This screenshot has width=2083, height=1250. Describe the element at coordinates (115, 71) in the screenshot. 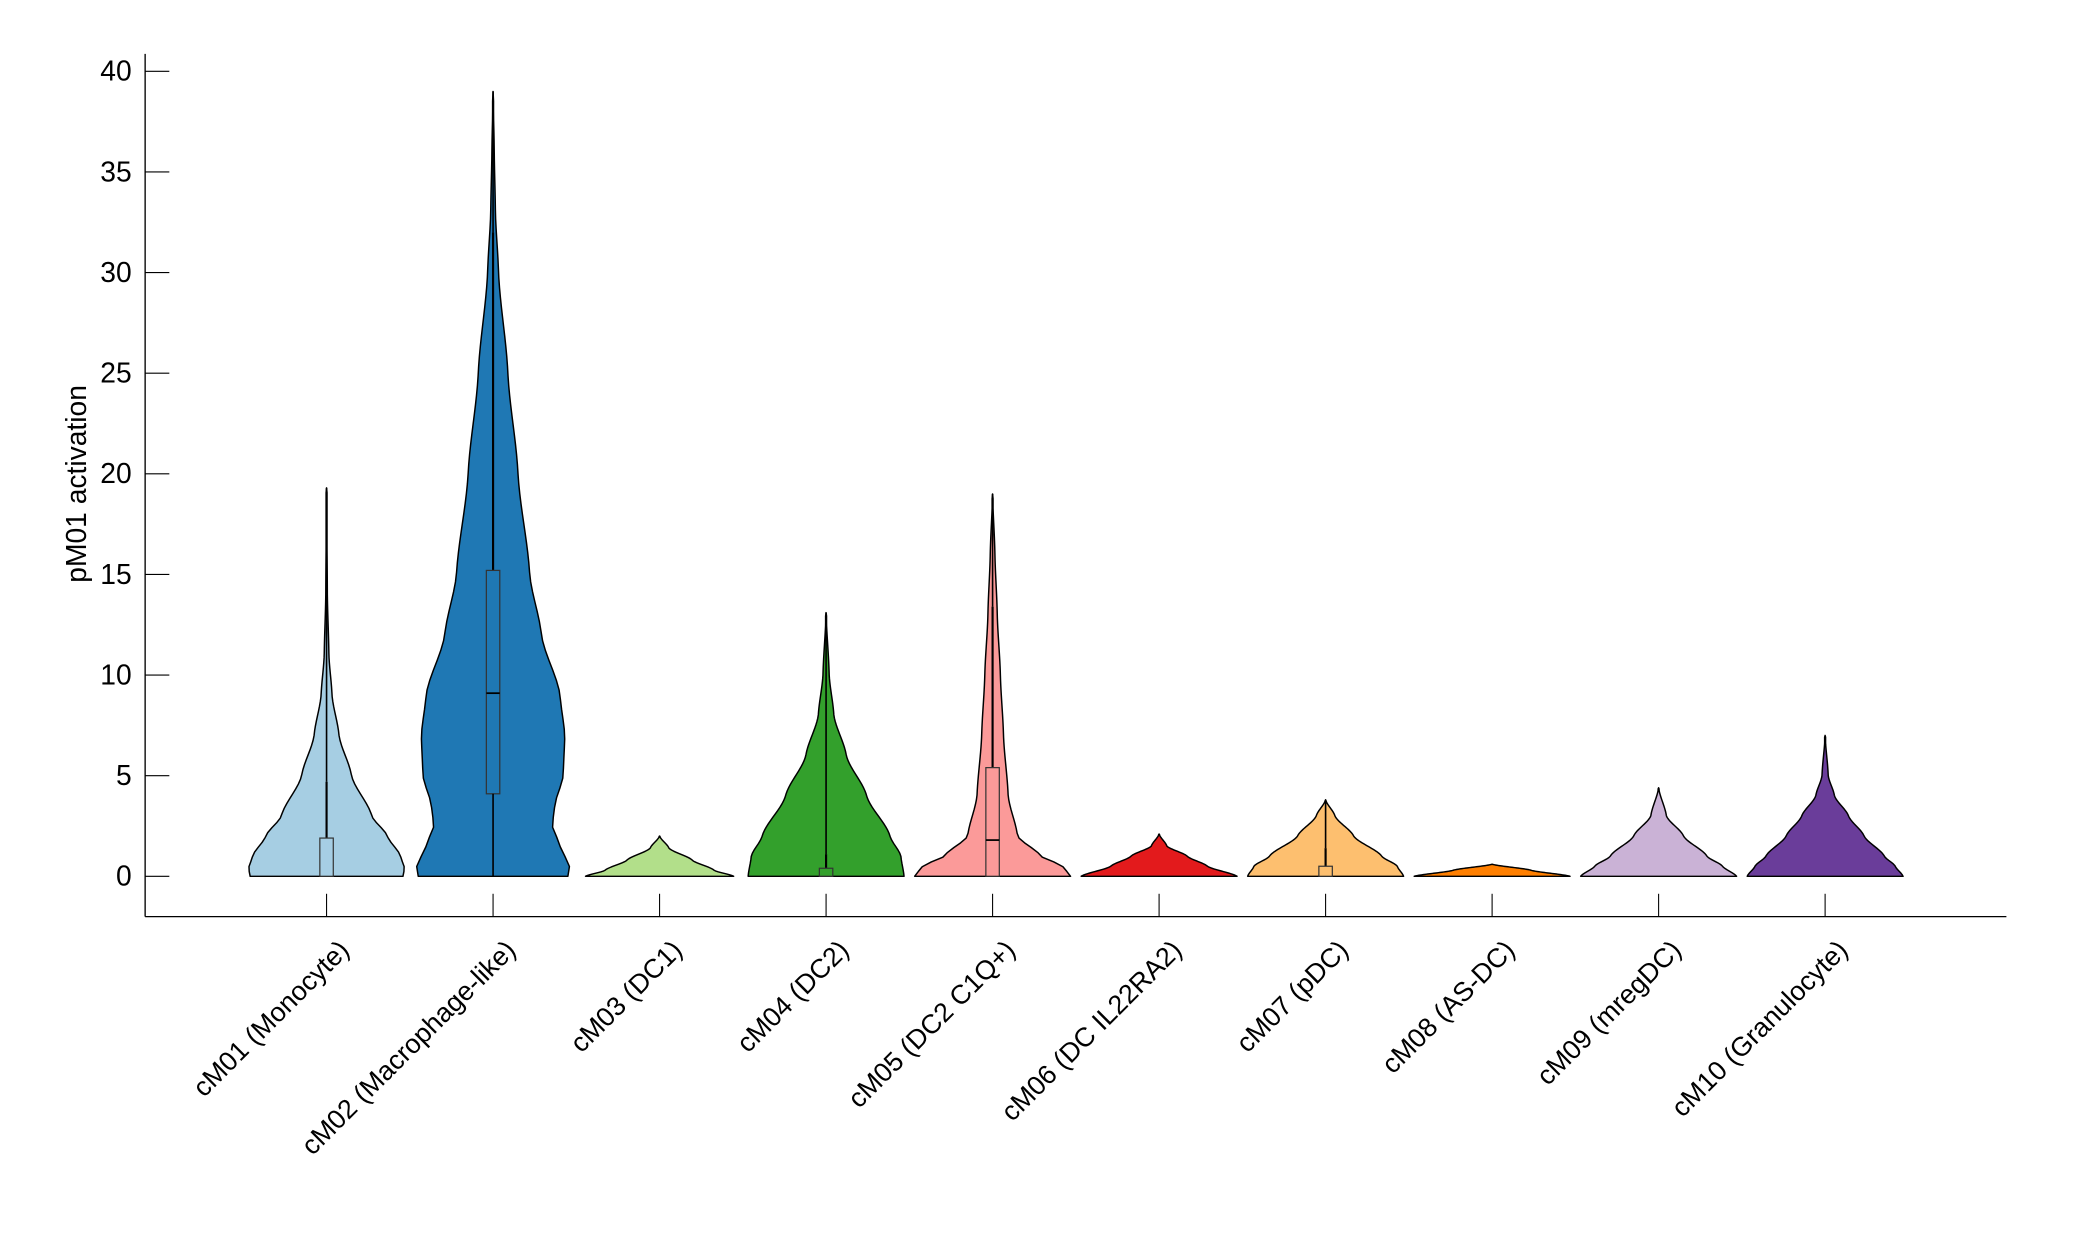

I see `y-tick-label: 40` at that location.